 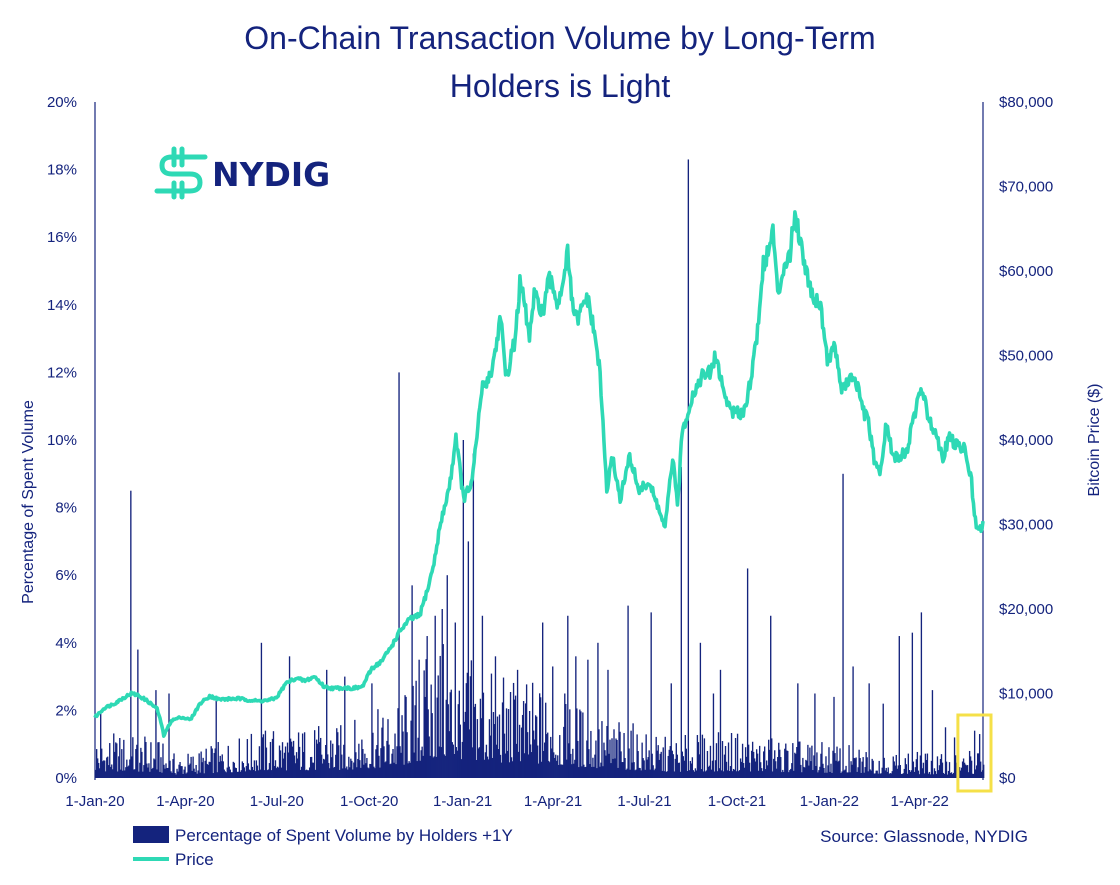 What do you see at coordinates (559, 38) in the screenshot?
I see `chart-title-line-1: On-Chain Transaction Volume by Long-Term` at bounding box center [559, 38].